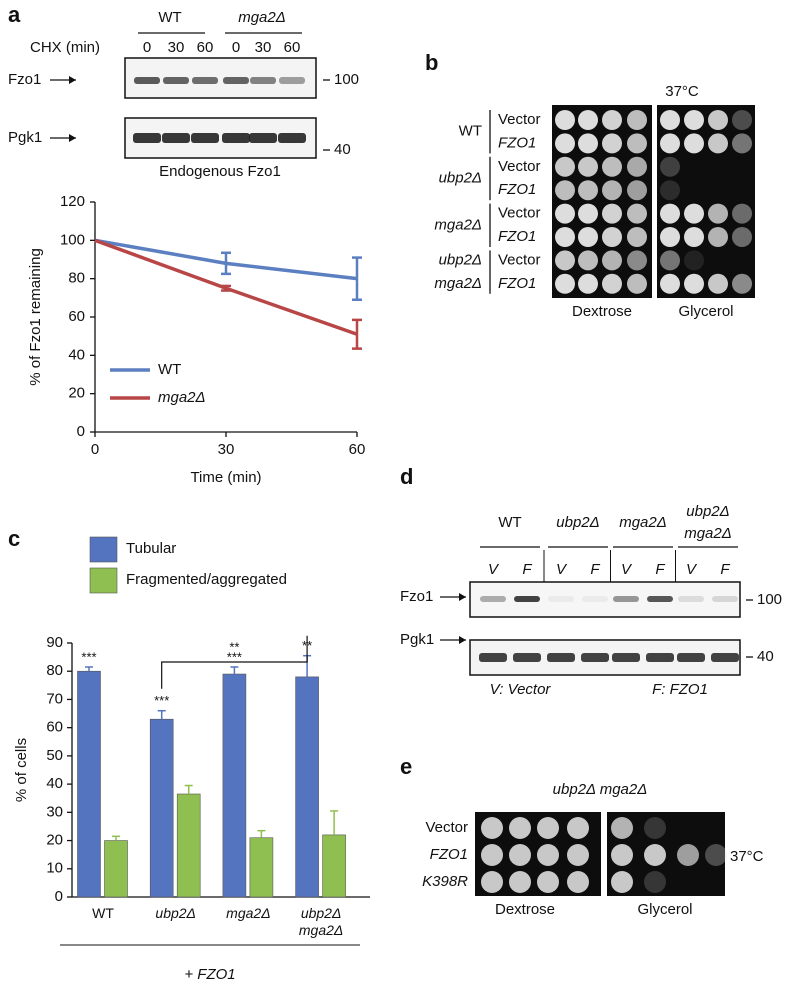 The width and height of the screenshot is (788, 987). I want to click on y-tick-label: 10, so click(54, 868).